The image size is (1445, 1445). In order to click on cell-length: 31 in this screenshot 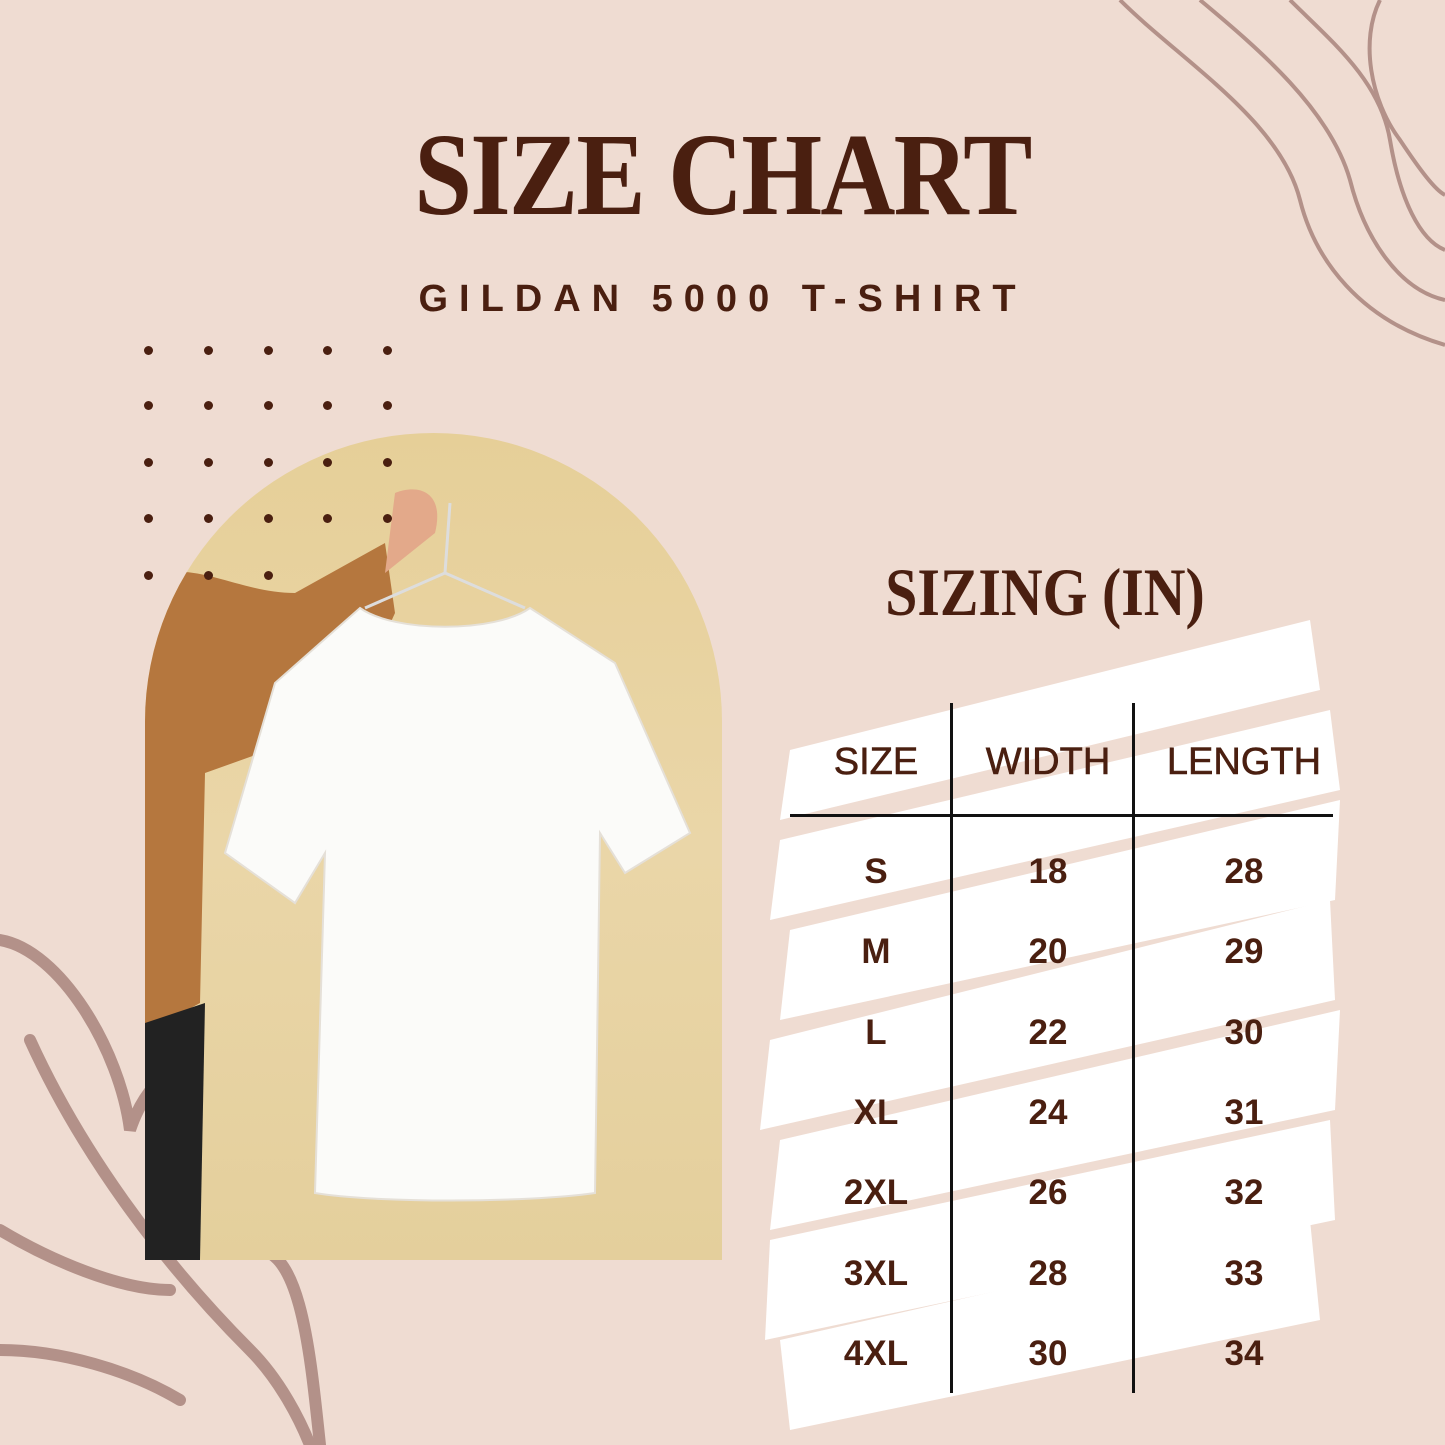, I will do `click(1244, 1112)`.